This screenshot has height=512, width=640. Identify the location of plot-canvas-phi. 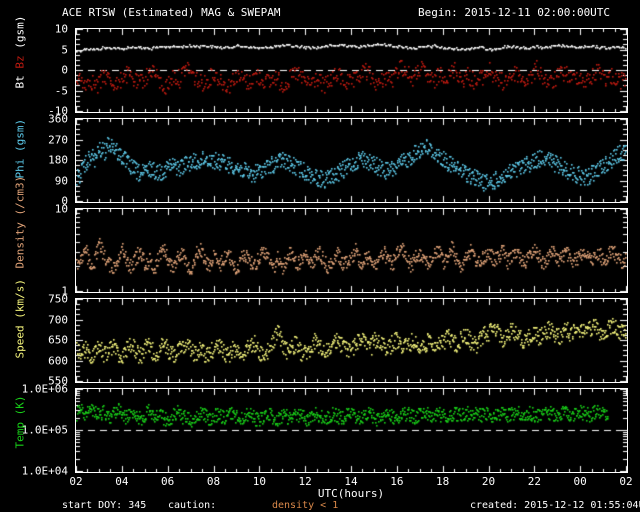
(351, 160).